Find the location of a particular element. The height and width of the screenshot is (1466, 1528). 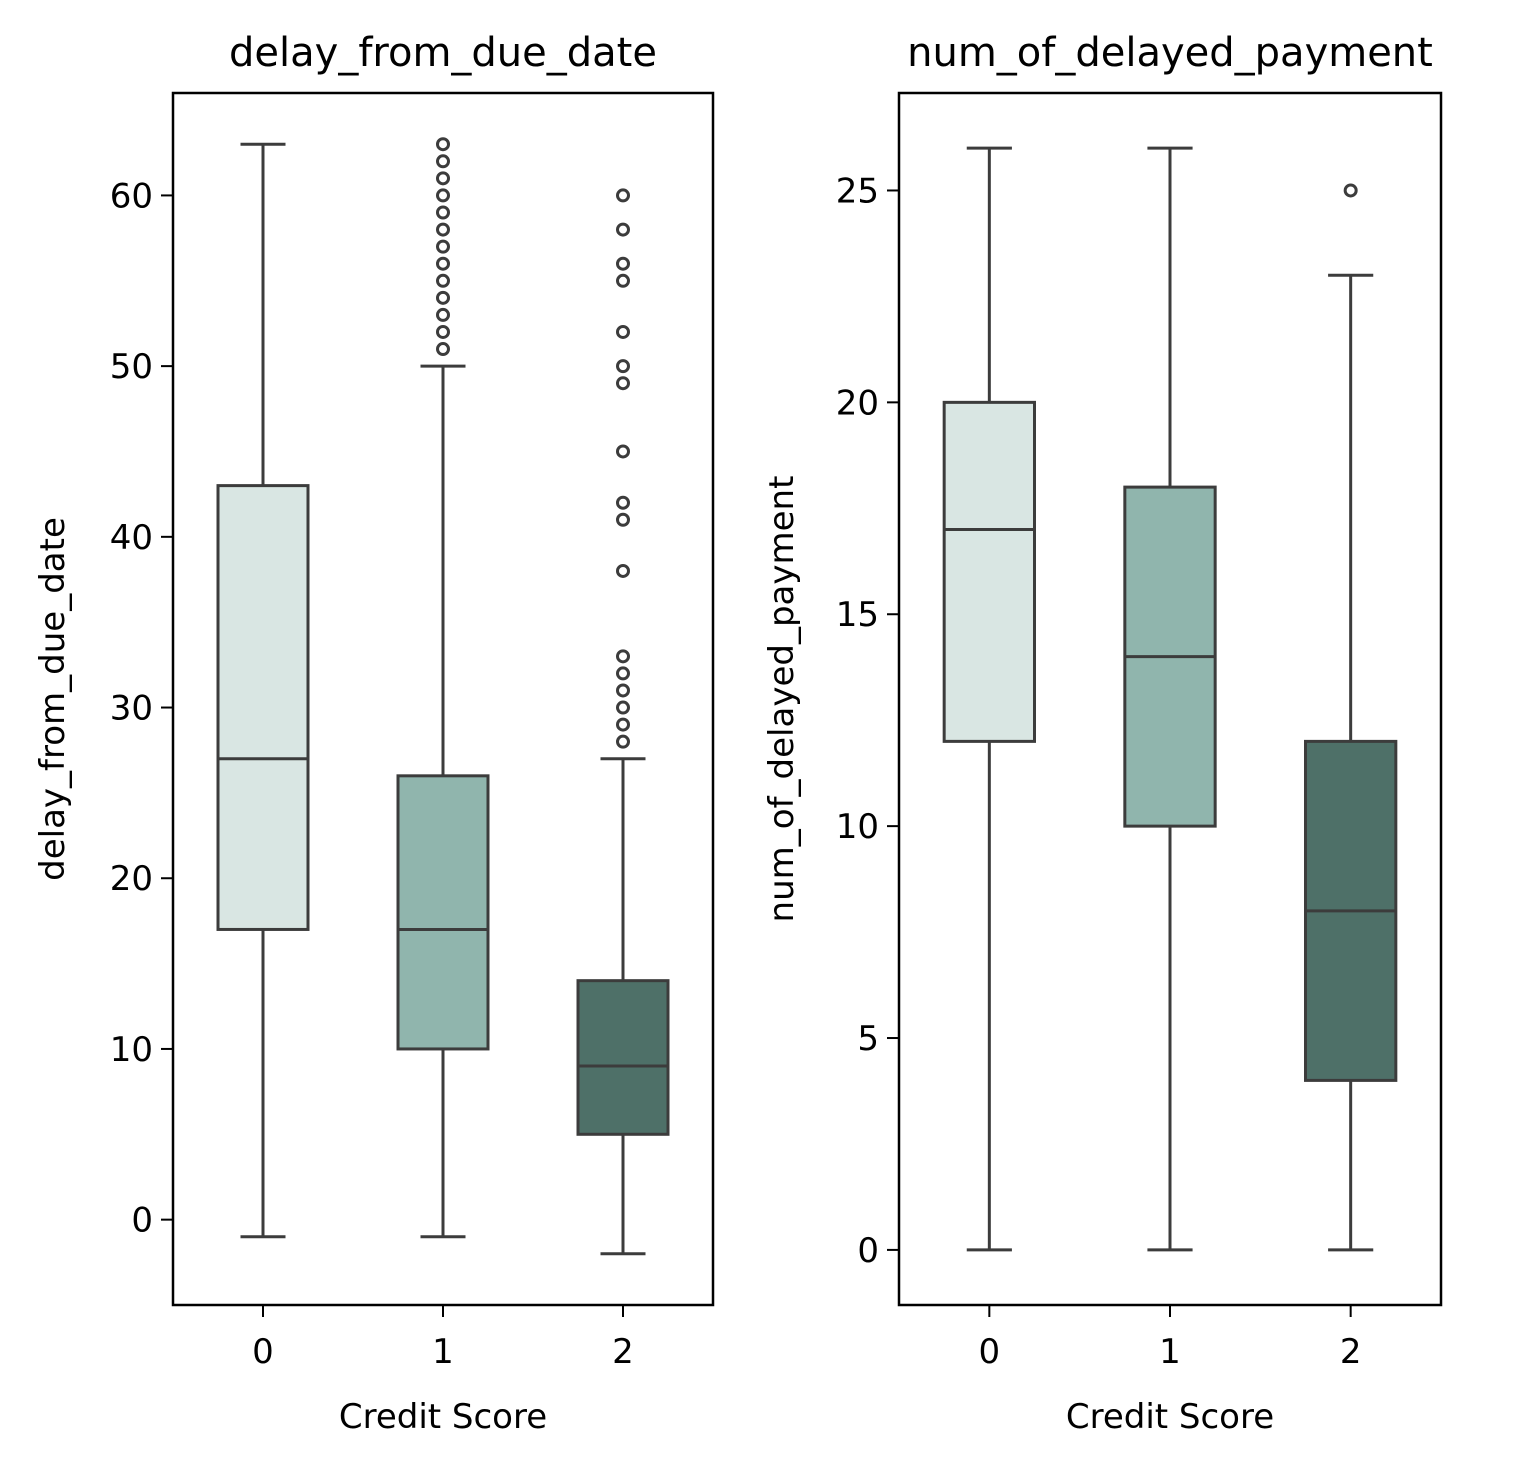

y-axis-label: num_of_delayed_payment is located at coordinates (782, 699).